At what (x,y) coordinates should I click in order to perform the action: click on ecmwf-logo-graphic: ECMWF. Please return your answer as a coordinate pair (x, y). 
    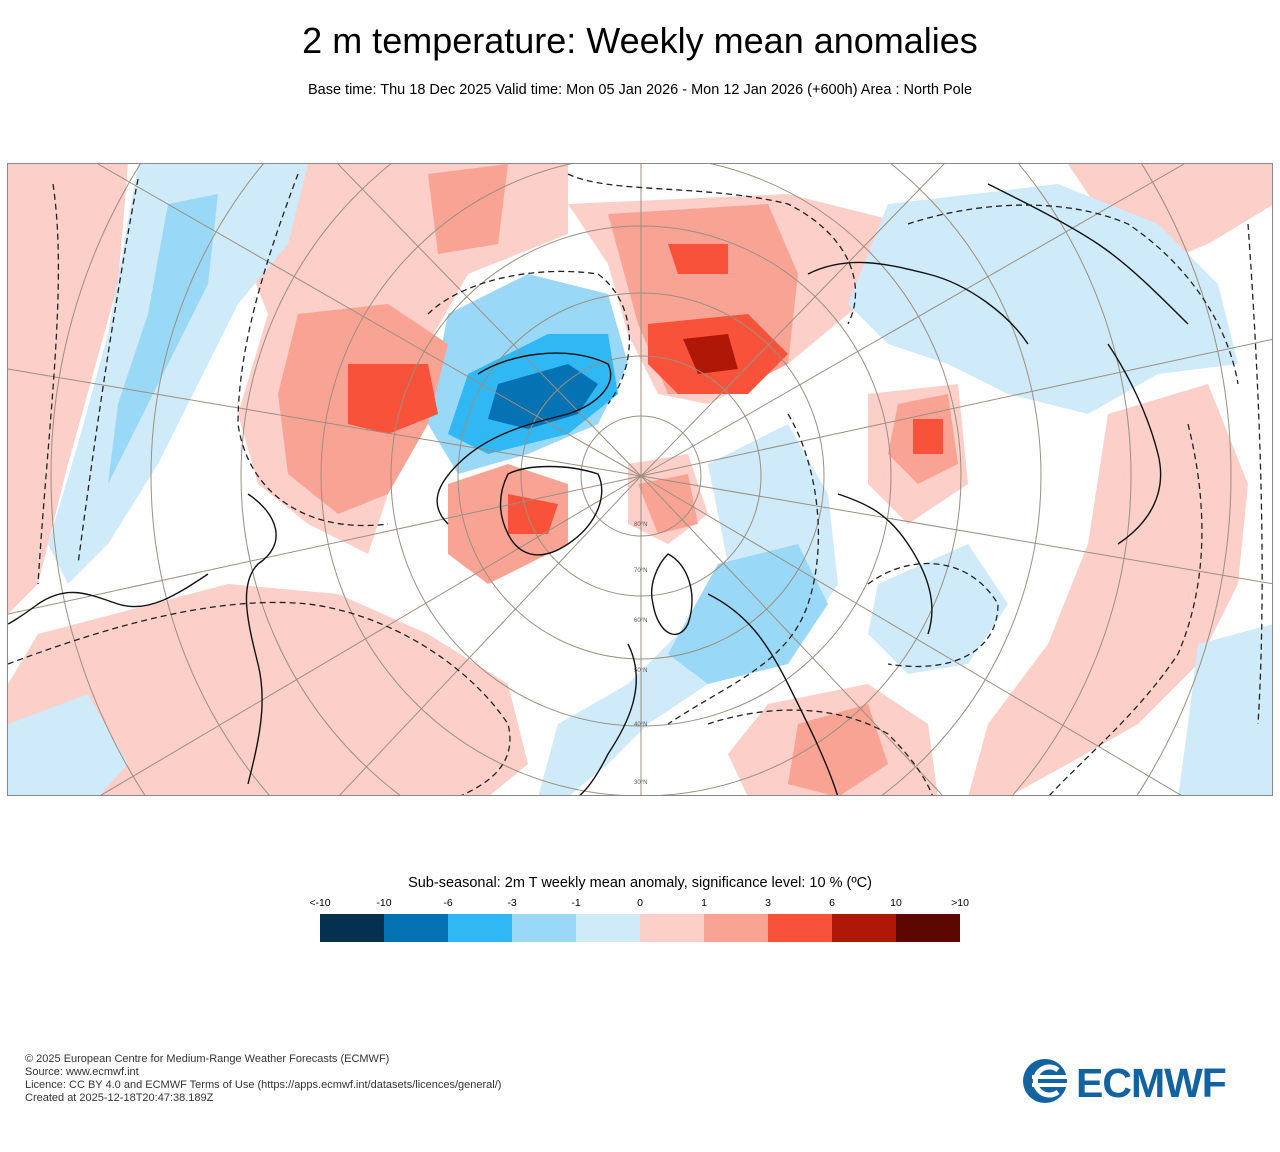
    Looking at the image, I should click on (1125, 1082).